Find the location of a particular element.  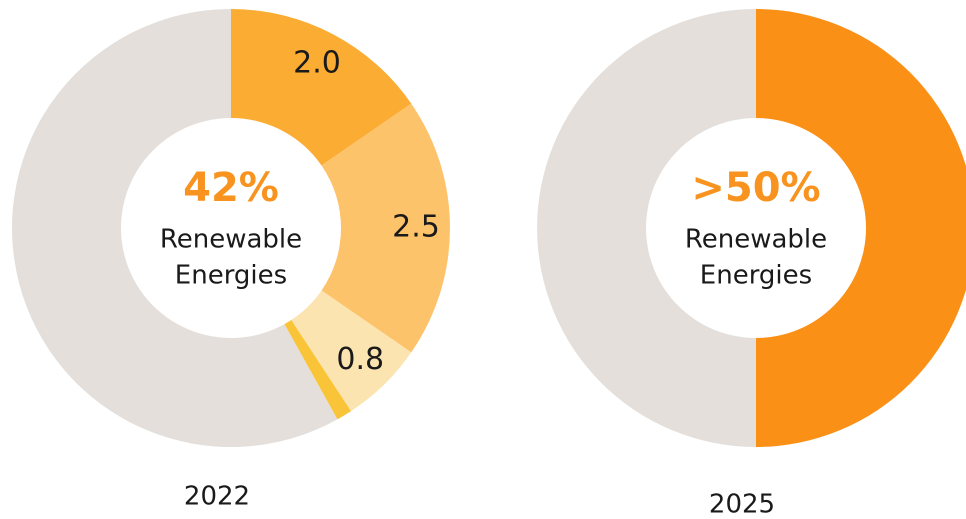

data-label: 2.5 is located at coordinates (416, 227).